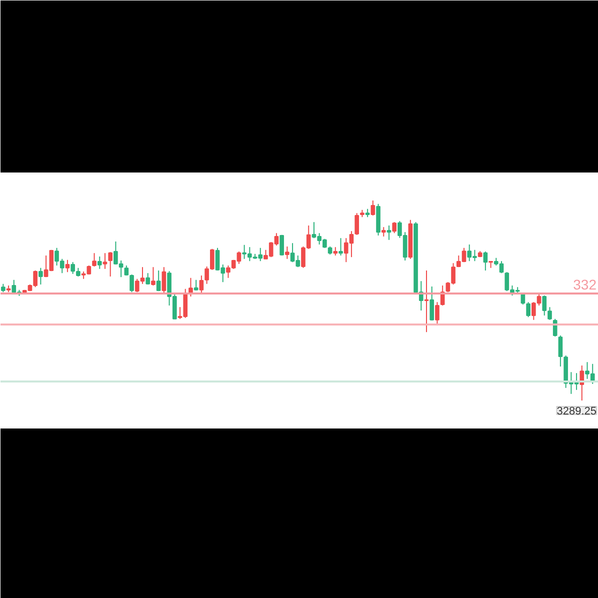 This screenshot has height=598, width=598. What do you see at coordinates (585, 284) in the screenshot?
I see `annotation: 332` at bounding box center [585, 284].